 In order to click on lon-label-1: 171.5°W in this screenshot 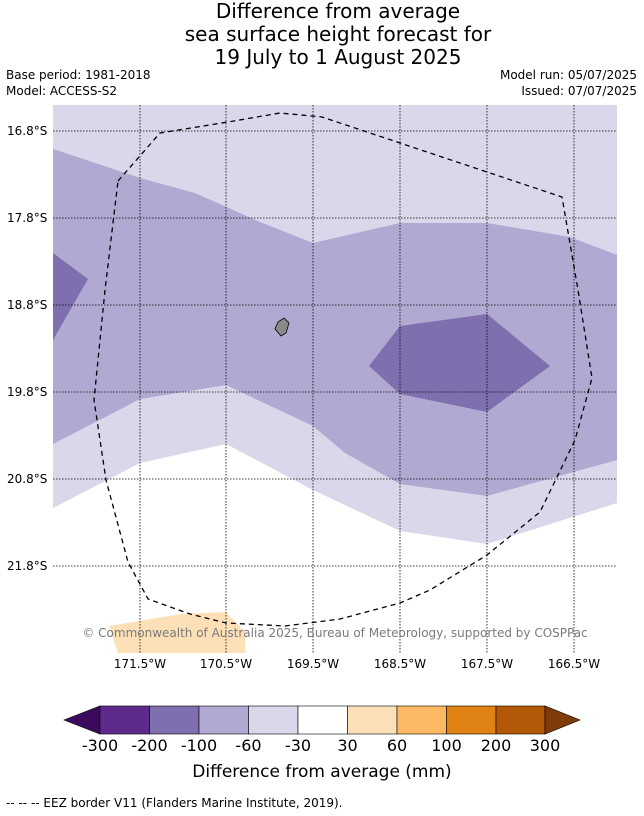, I will do `click(140, 664)`.